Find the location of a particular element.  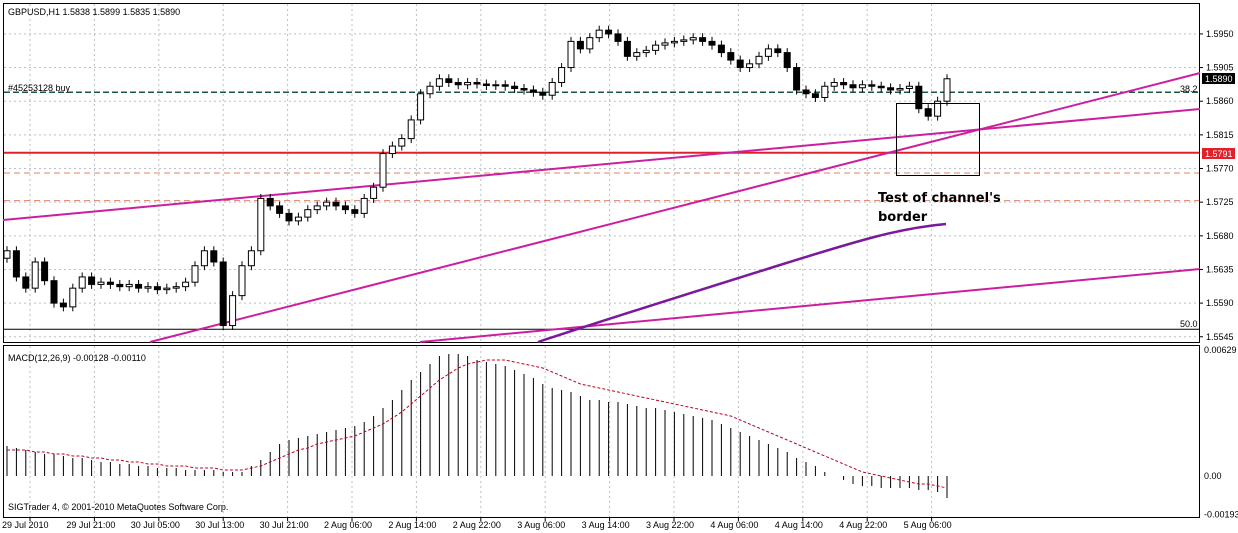

support-price-tag: 1.5791 is located at coordinates (1218, 153).